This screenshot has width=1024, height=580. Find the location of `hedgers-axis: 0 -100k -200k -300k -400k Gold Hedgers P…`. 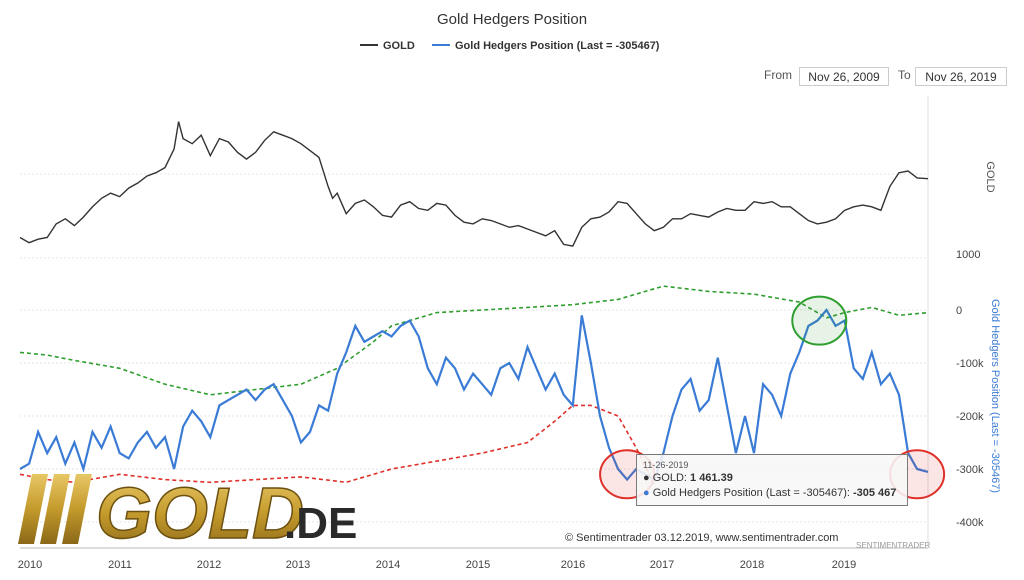

hedgers-axis: 0 -100k -200k -300k -400k Gold Hedgers P… is located at coordinates (978, 414).